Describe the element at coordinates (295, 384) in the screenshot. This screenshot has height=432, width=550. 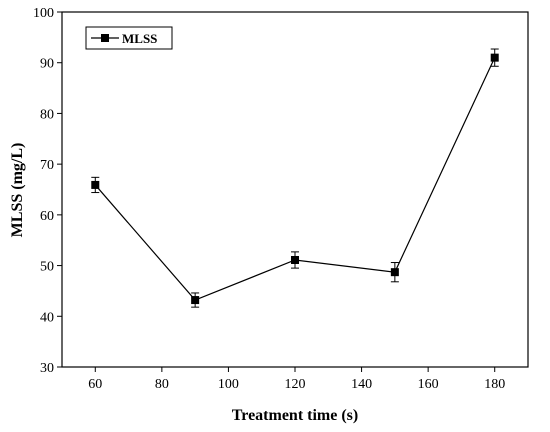
I see `x-tick-label: 120` at that location.